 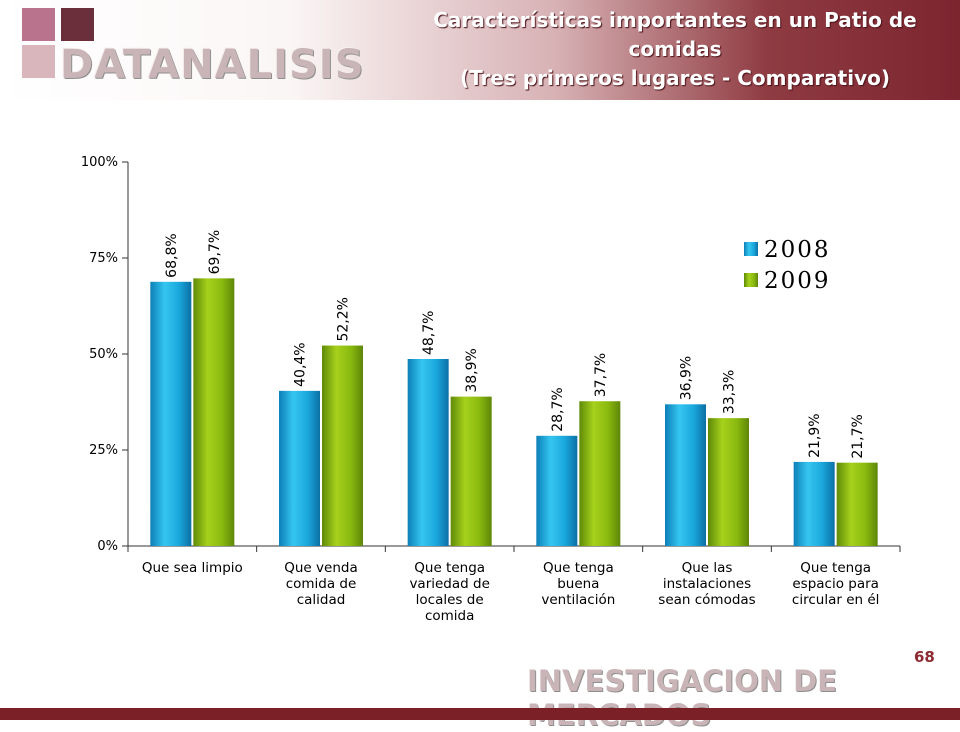 What do you see at coordinates (103, 258) in the screenshot?
I see `y-tick-label: 75%` at bounding box center [103, 258].